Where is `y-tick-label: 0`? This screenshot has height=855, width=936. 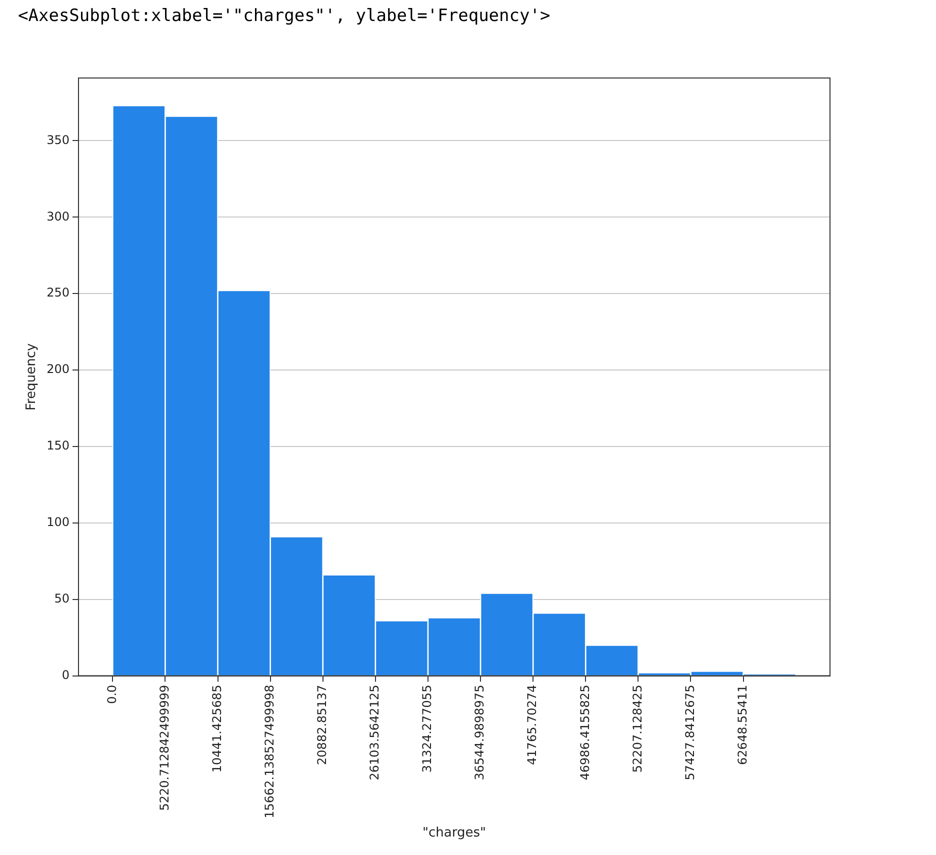
y-tick-label: 0 is located at coordinates (66, 675).